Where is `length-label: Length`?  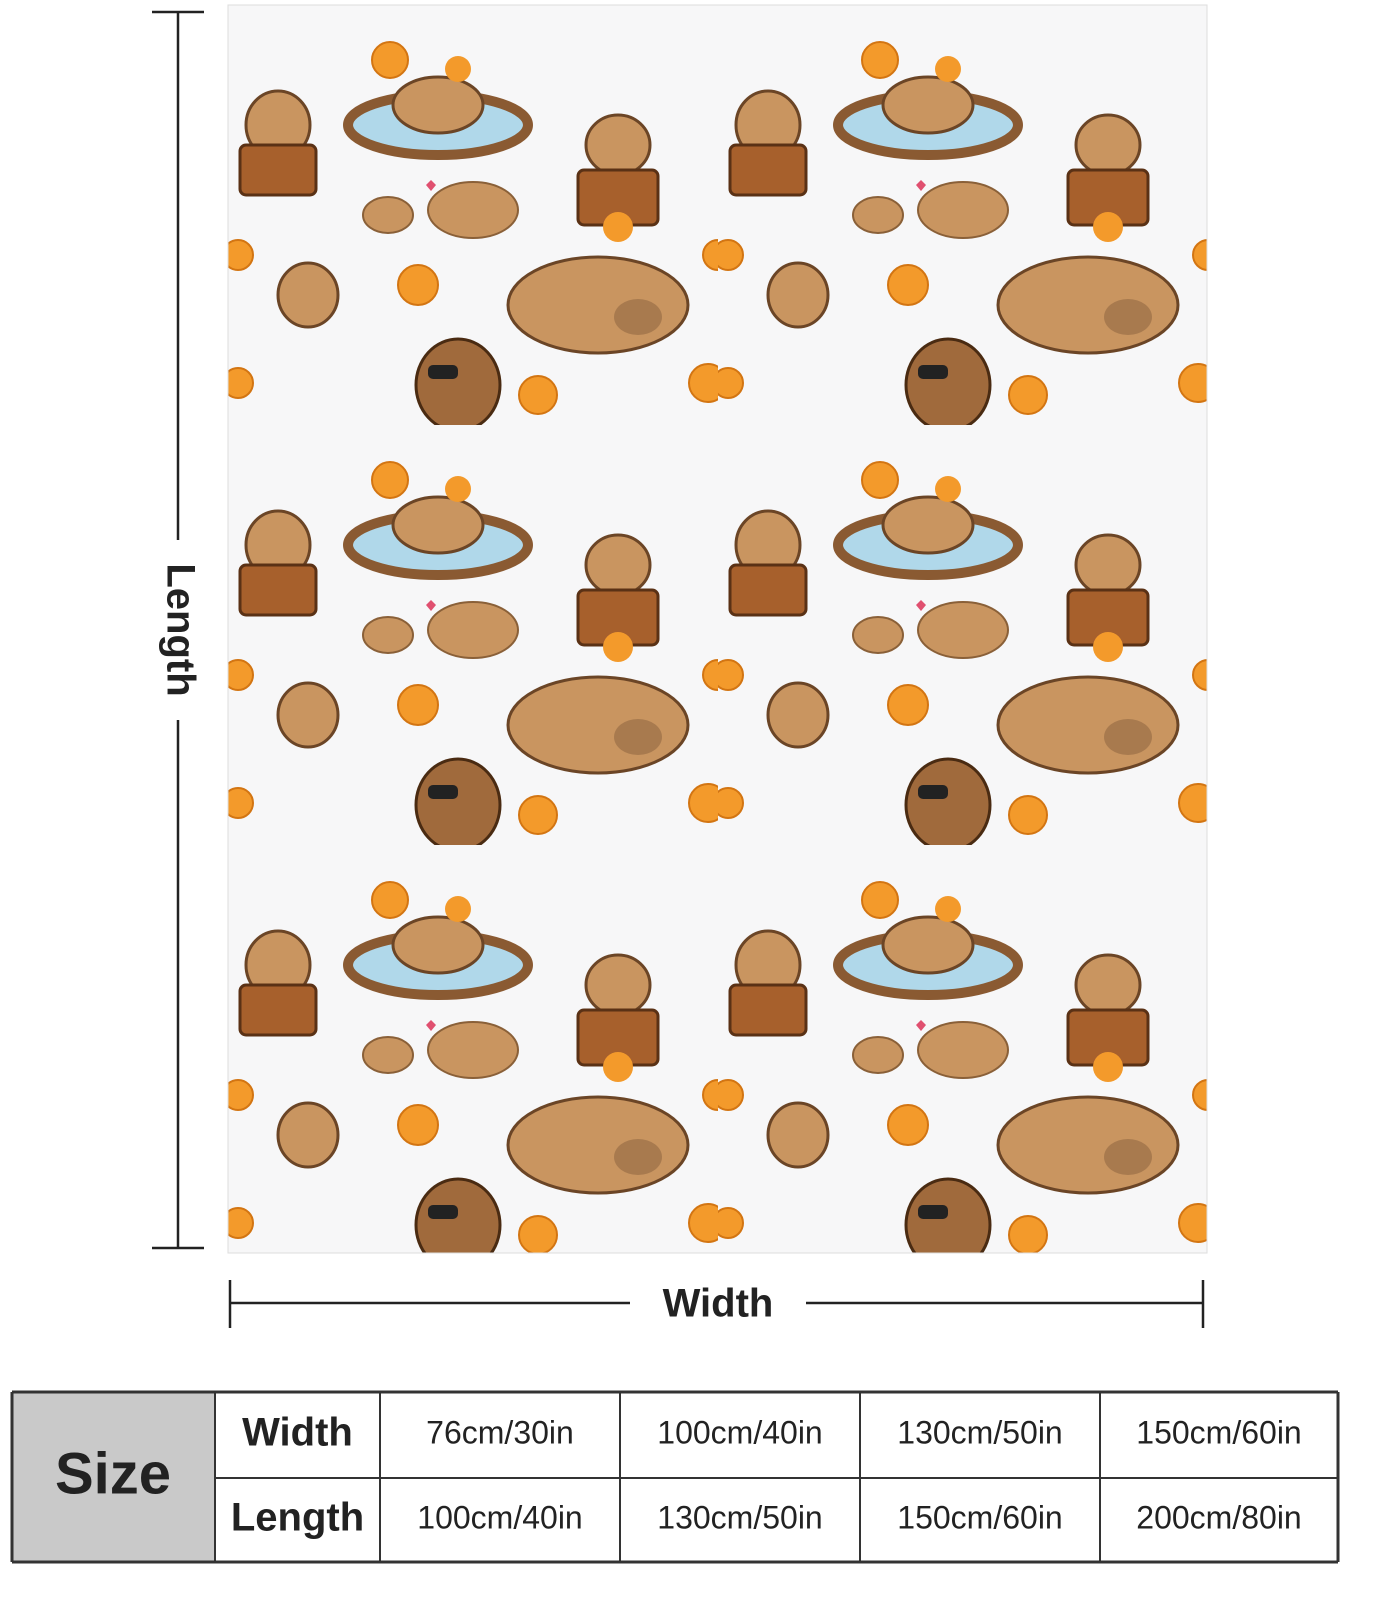 length-label: Length is located at coordinates (180, 629).